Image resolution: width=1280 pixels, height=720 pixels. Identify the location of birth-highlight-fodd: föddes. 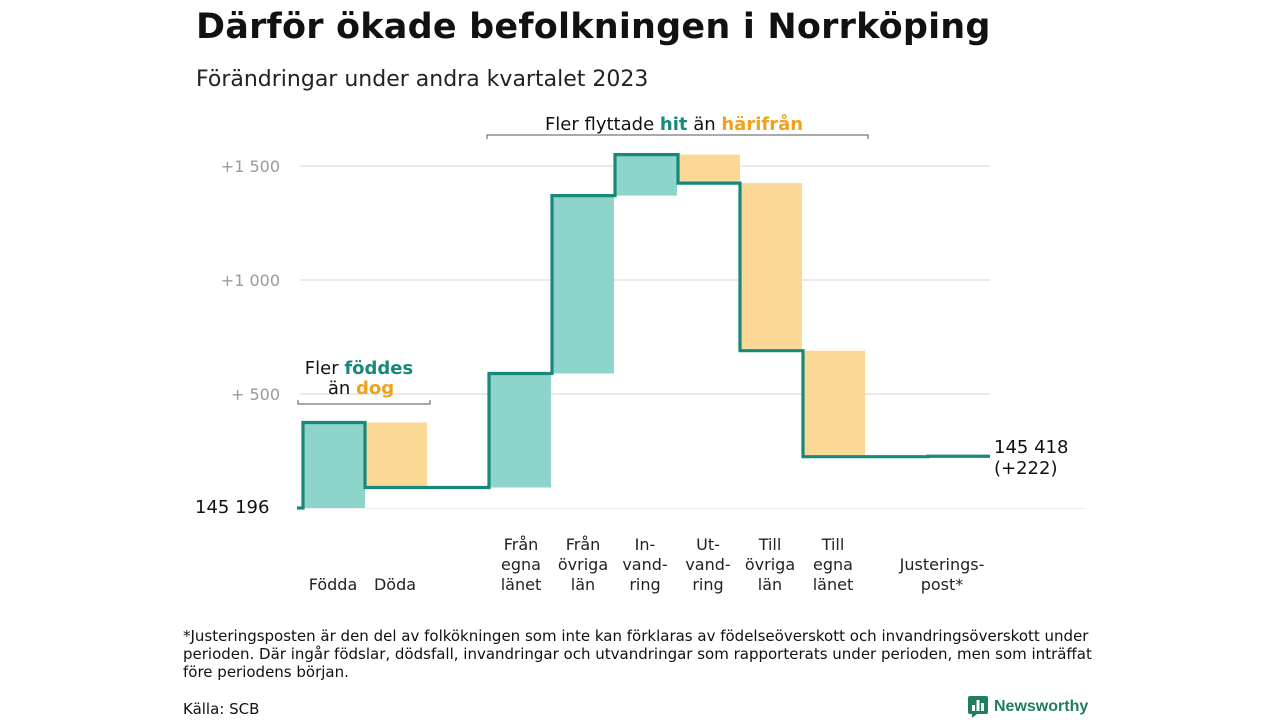
(378, 368).